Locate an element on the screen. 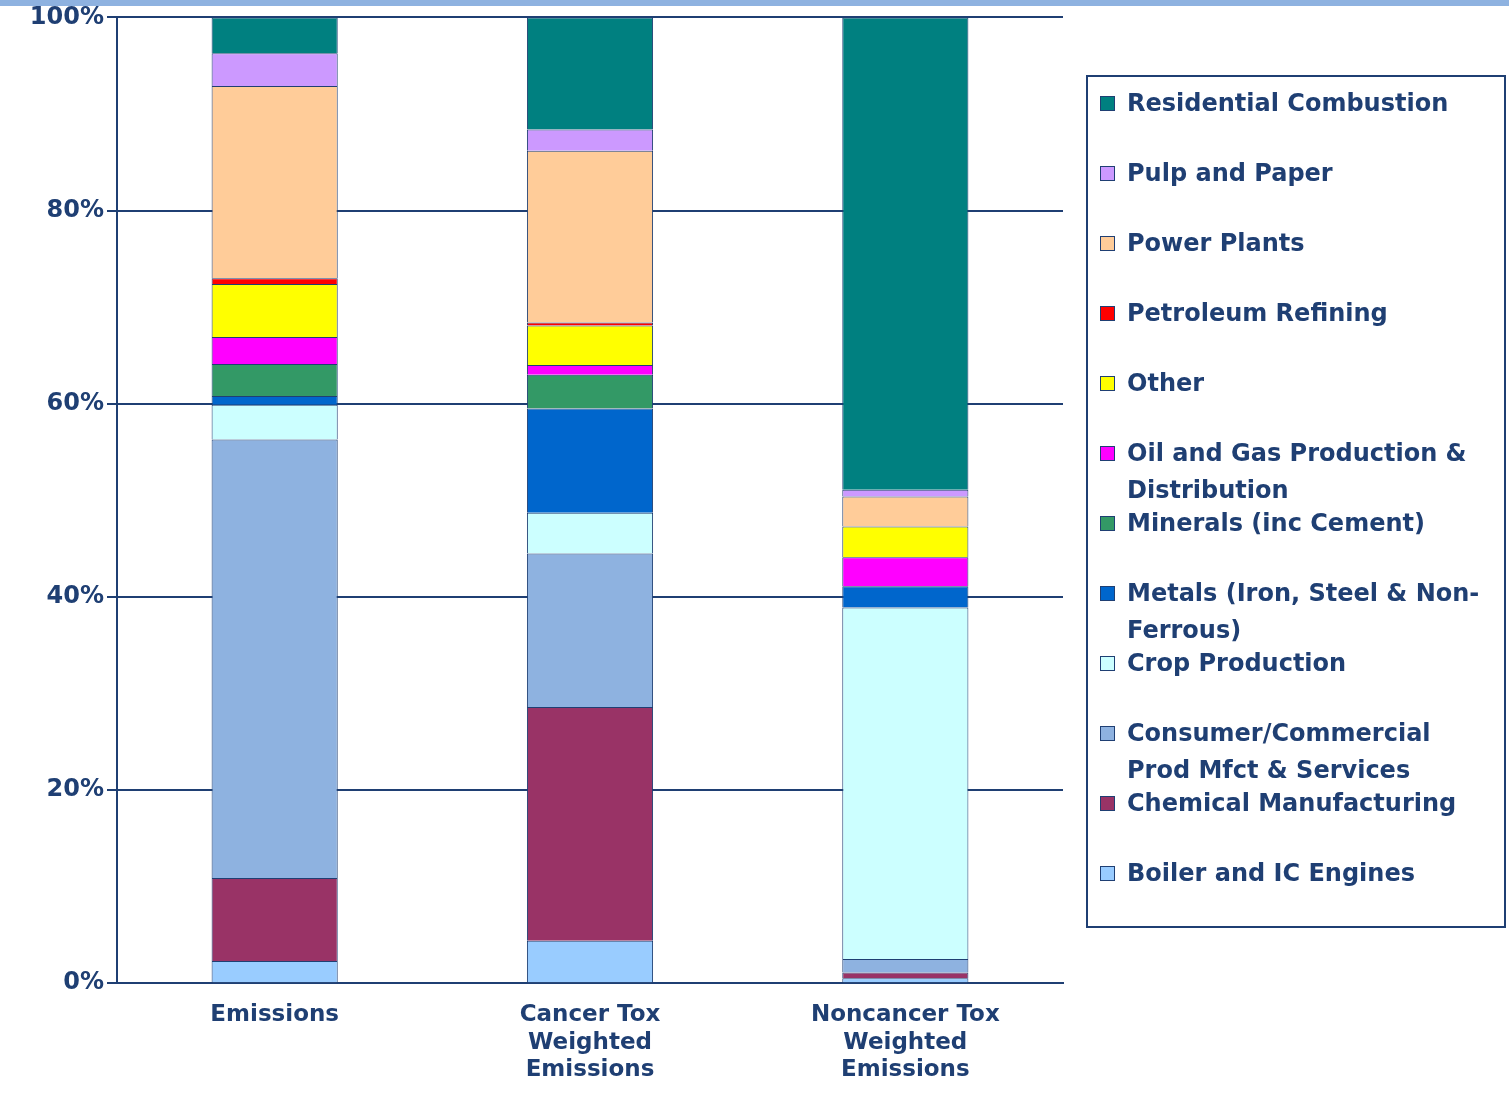  legend-label: Metals (Iron, Steel & Non-Ferrous) is located at coordinates (1304, 612).